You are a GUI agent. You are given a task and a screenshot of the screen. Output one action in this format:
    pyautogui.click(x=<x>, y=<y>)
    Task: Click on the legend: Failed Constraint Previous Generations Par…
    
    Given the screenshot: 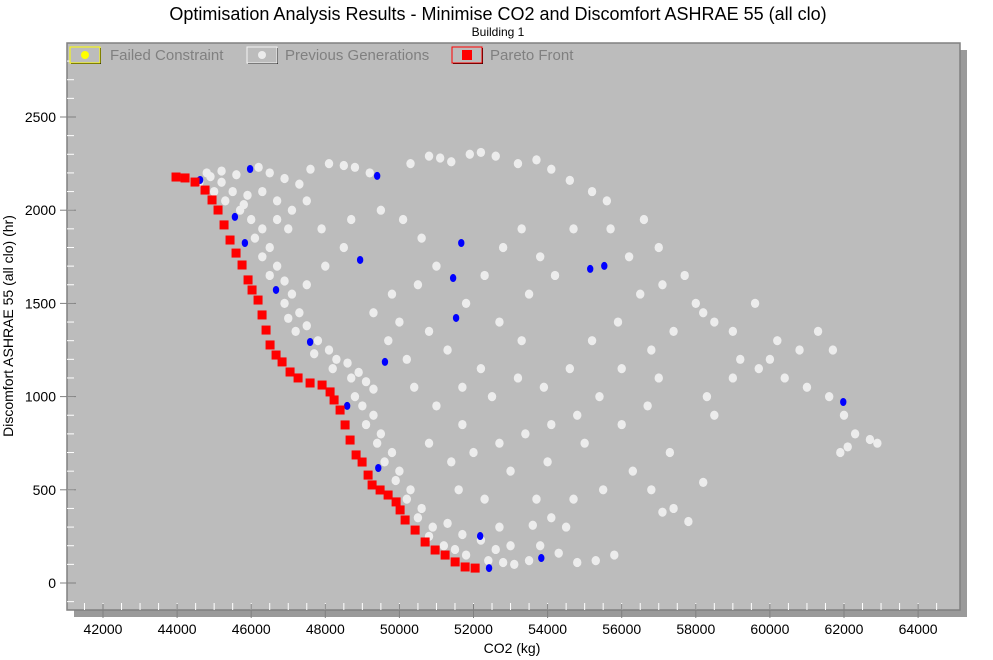 What is the action you would take?
    pyautogui.click(x=321, y=55)
    